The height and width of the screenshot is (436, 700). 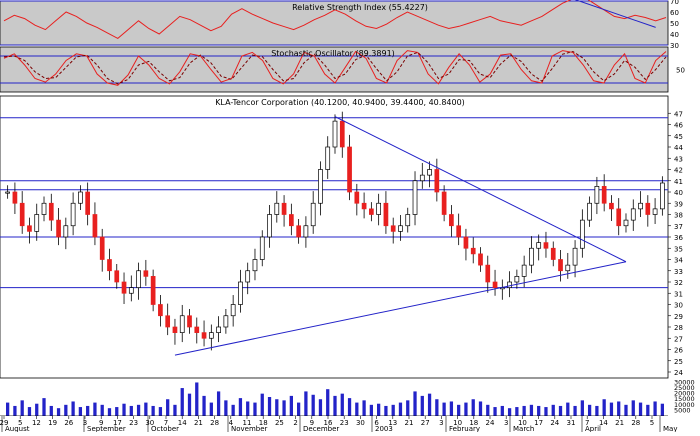 What do you see at coordinates (117, 423) in the screenshot?
I see `date-tick-label: 17` at bounding box center [117, 423].